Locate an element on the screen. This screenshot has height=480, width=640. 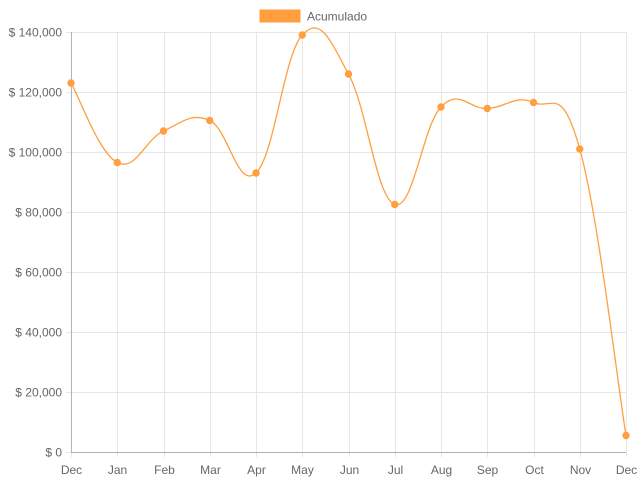
y-tick-label: $ 0 is located at coordinates (53, 453).